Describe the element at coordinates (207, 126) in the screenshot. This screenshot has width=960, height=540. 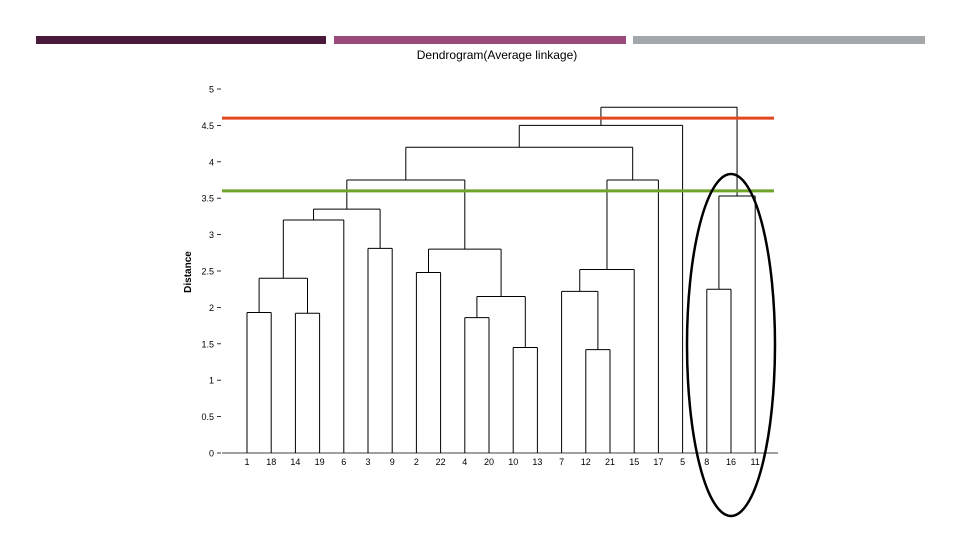
I see `y-tick-label: 4.5` at that location.